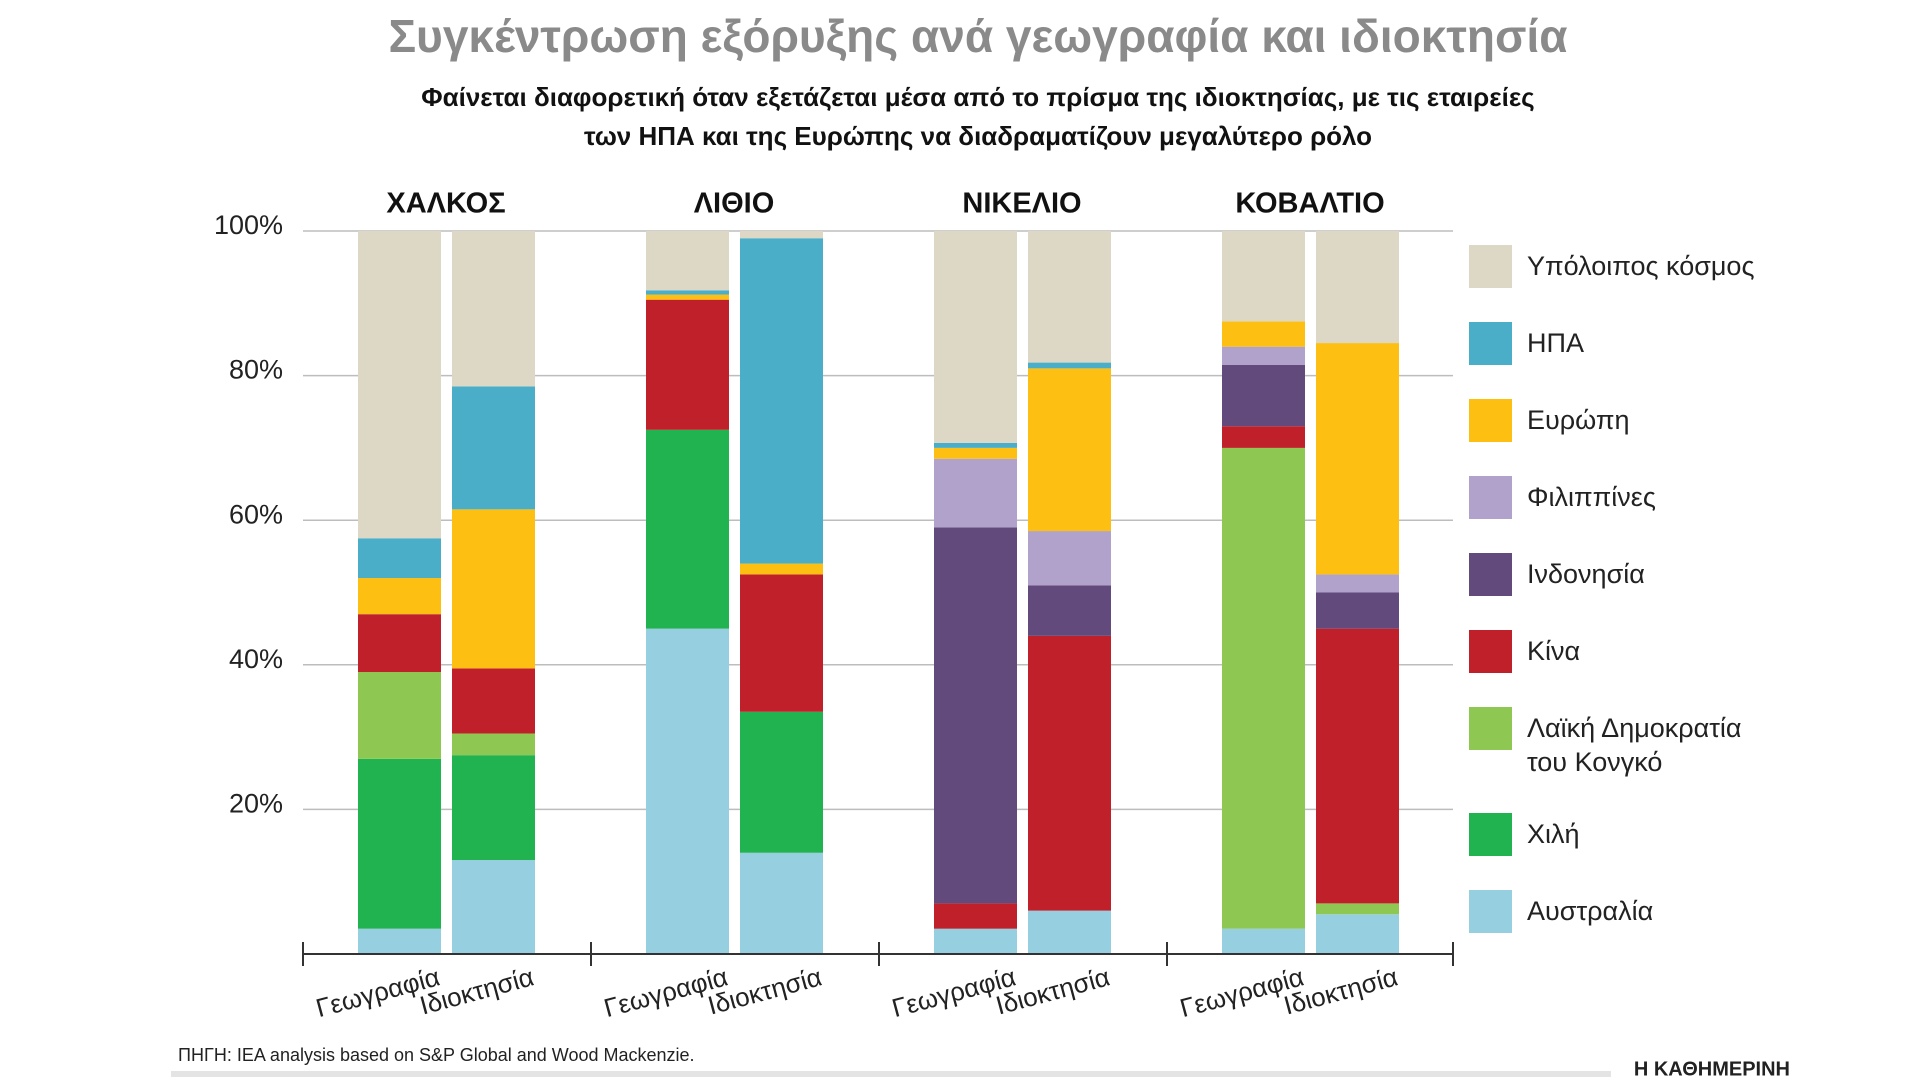 Image resolution: width=1920 pixels, height=1080 pixels. Describe the element at coordinates (1591, 497) in the screenshot. I see `legend-label: Φιλιππίνες` at that location.